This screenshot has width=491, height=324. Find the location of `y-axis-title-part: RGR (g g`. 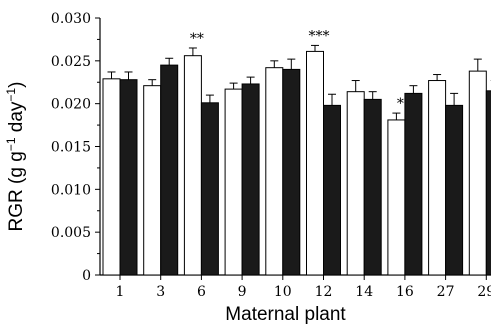

y-axis-title-part: RGR (g g is located at coordinates (16, 191).